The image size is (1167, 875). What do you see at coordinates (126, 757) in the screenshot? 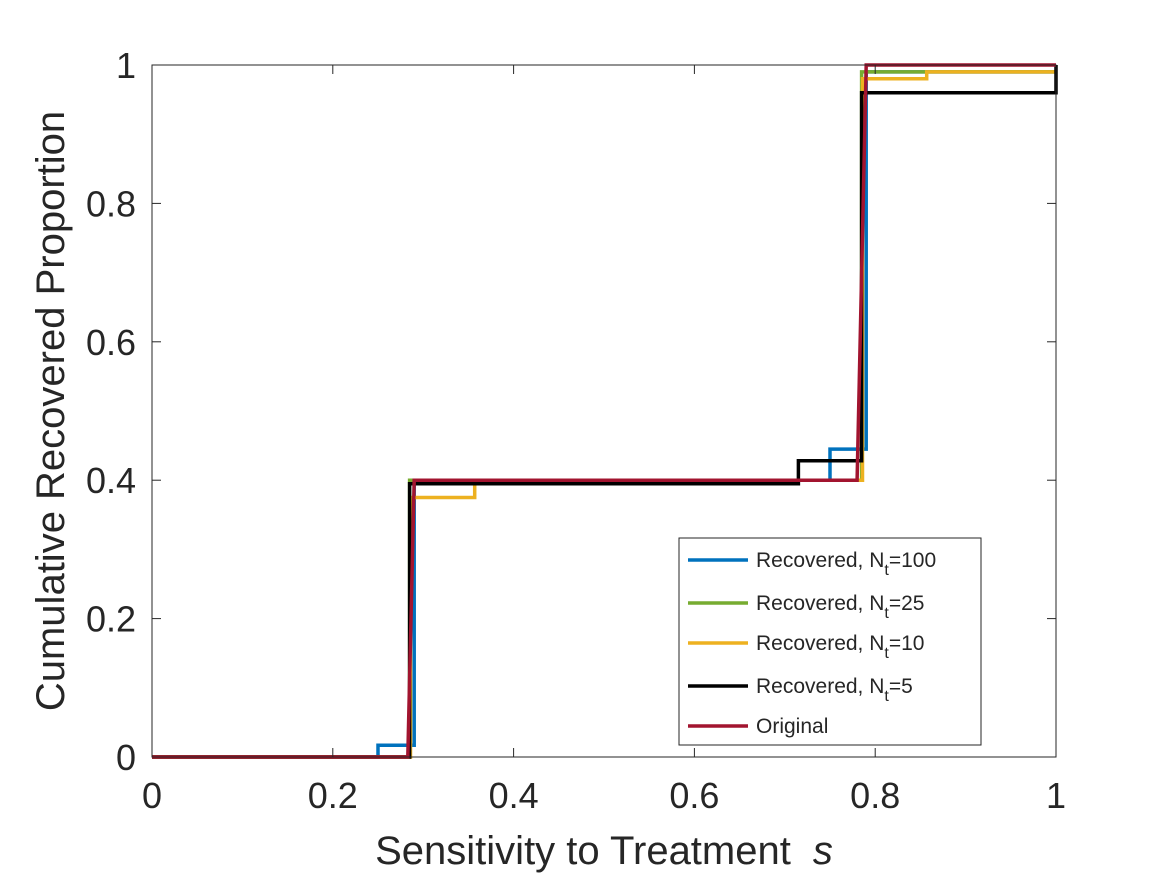
I see `y-tick-label: 0` at bounding box center [126, 757].